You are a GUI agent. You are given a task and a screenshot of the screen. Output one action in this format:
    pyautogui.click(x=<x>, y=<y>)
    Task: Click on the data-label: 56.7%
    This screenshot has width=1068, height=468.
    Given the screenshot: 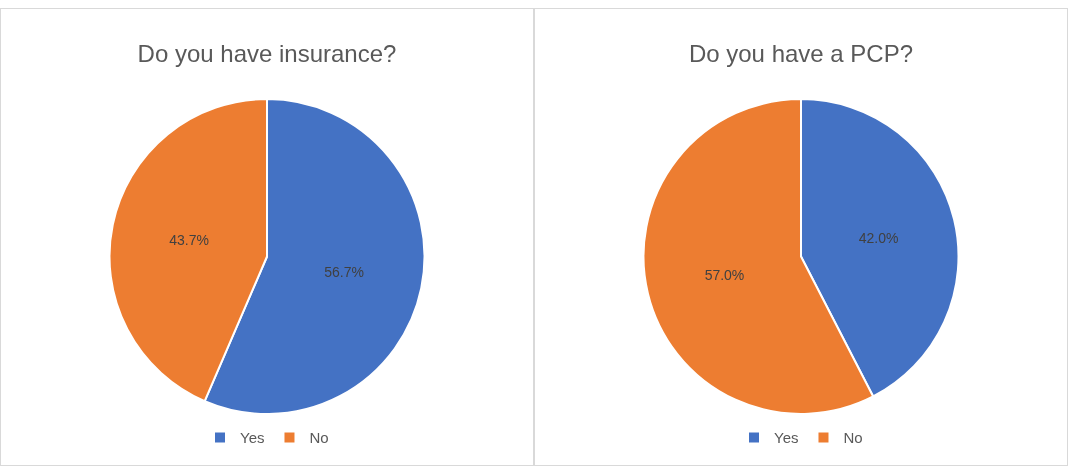 What is the action you would take?
    pyautogui.click(x=344, y=272)
    